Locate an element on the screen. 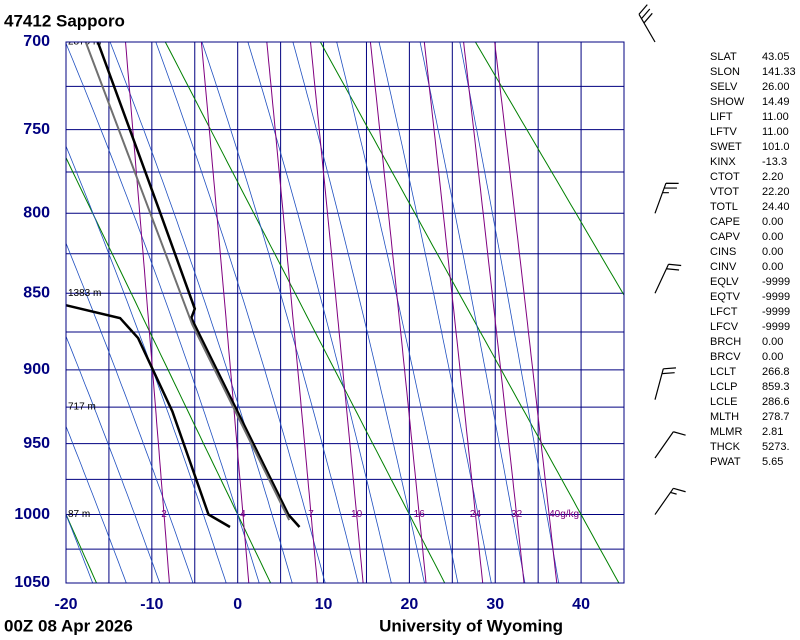 The image size is (800, 640). index-value: 24.40 is located at coordinates (776, 207).